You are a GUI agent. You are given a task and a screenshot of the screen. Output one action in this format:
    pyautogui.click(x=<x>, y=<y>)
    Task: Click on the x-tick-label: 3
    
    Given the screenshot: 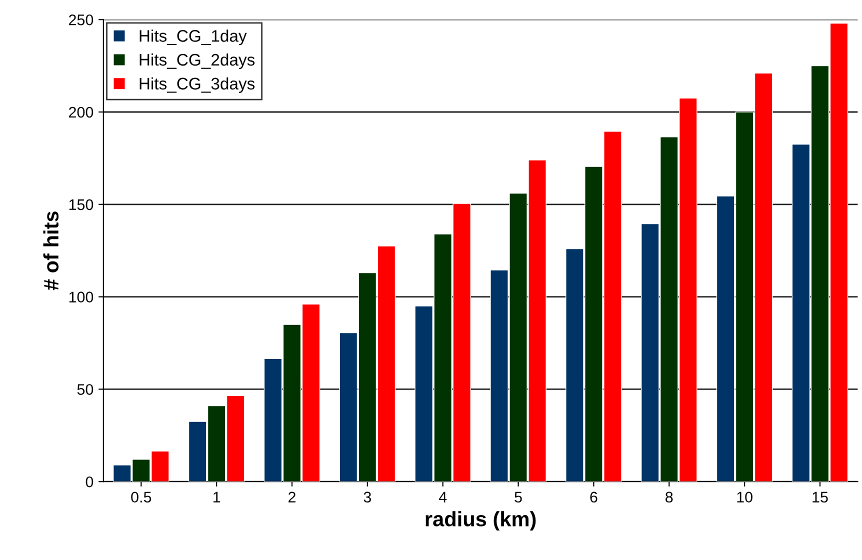 What is the action you would take?
    pyautogui.click(x=368, y=497)
    